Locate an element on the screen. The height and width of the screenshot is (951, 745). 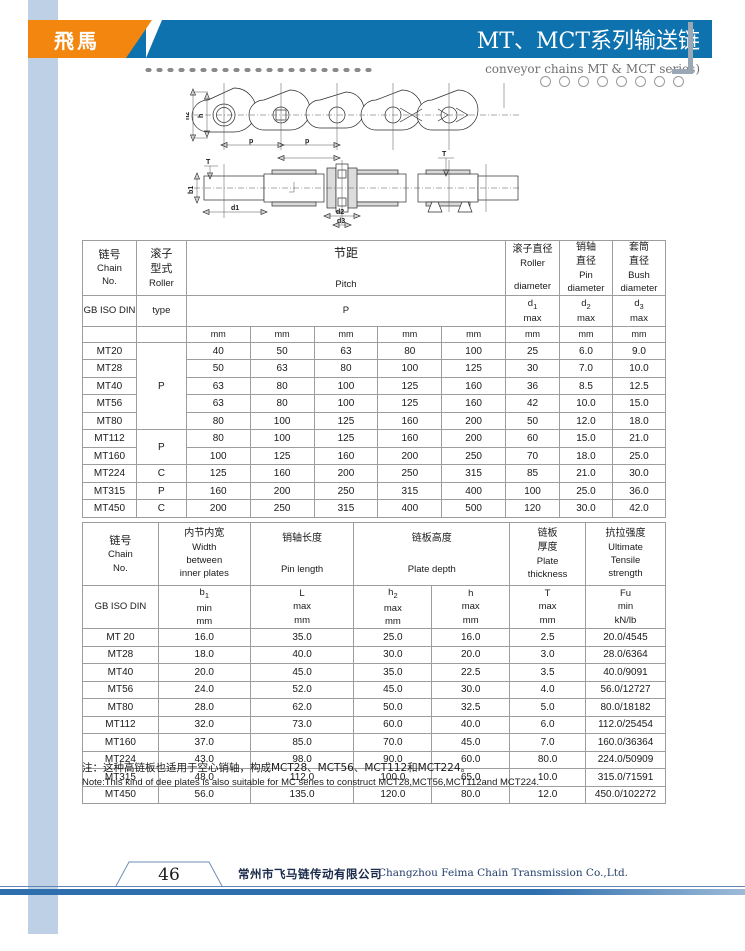
cell-d1: 120 is located at coordinates (532, 508).